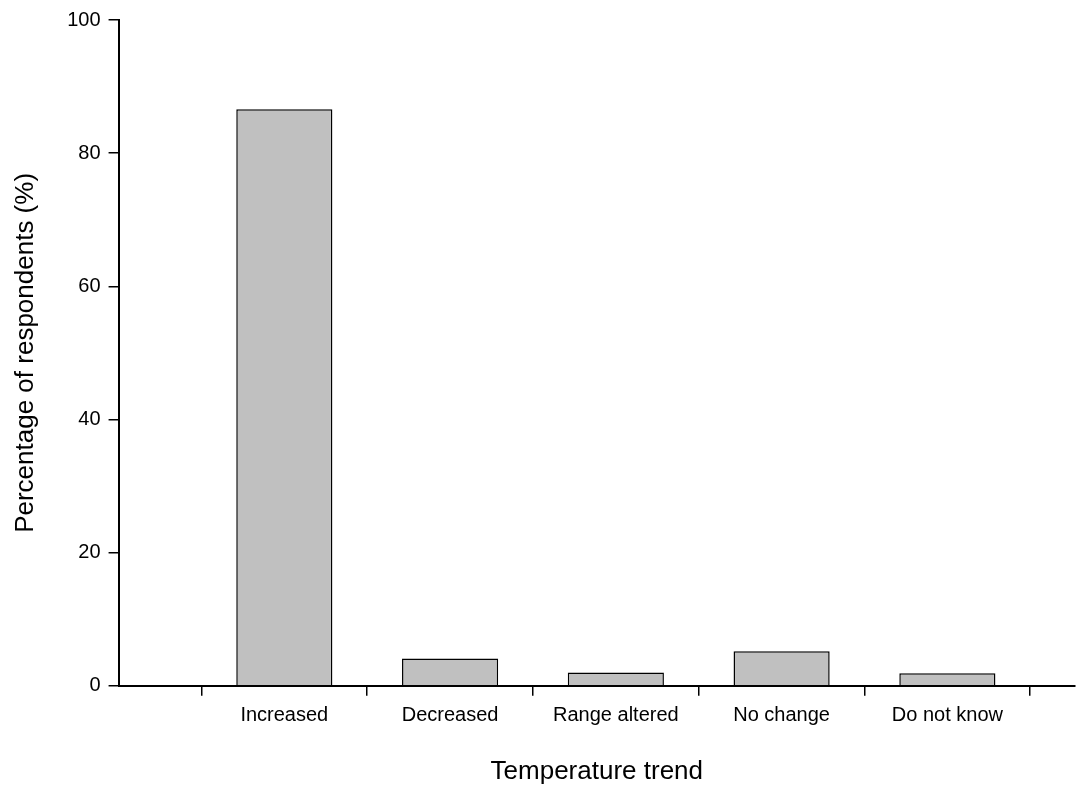 The height and width of the screenshot is (801, 1079). Describe the element at coordinates (597, 769) in the screenshot. I see `x-axis-title: Temperature trend` at that location.